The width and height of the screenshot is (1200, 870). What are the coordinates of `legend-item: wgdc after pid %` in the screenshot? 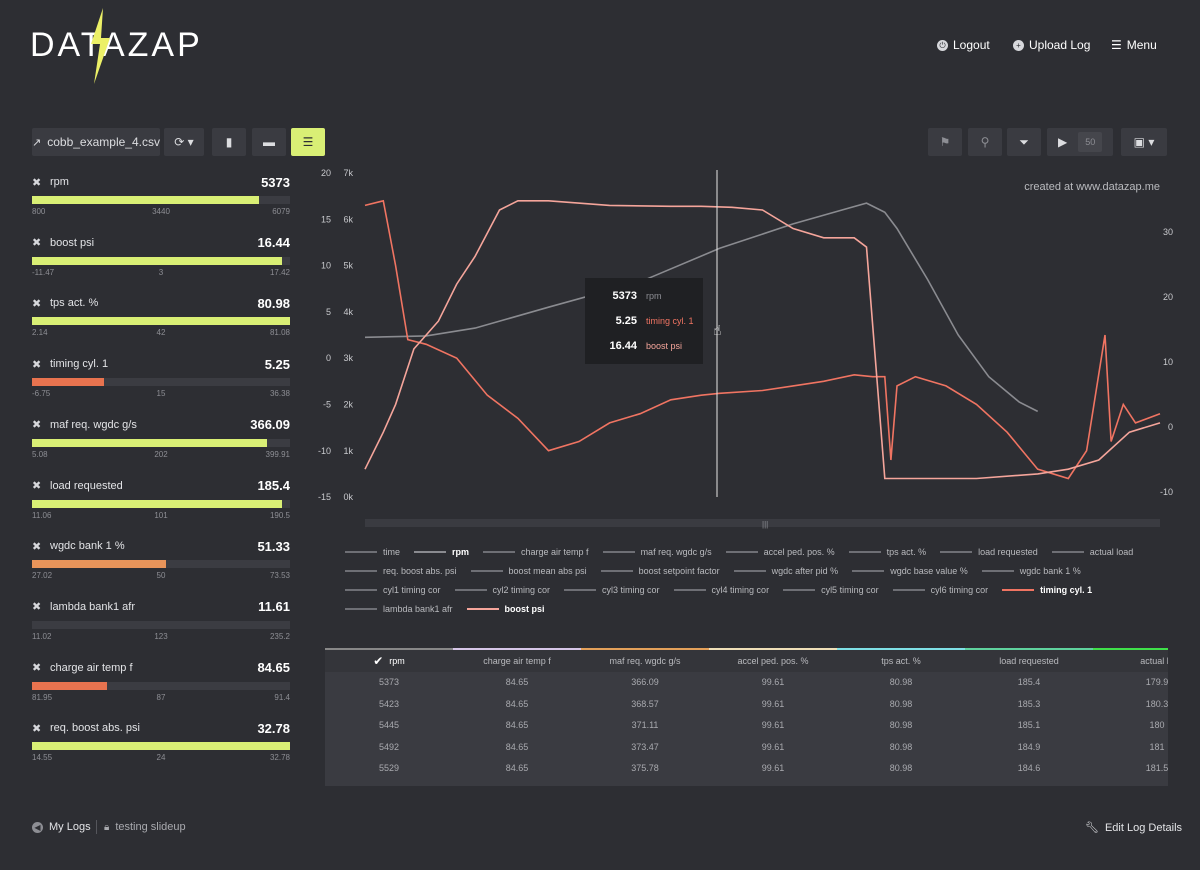 It's located at (786, 570).